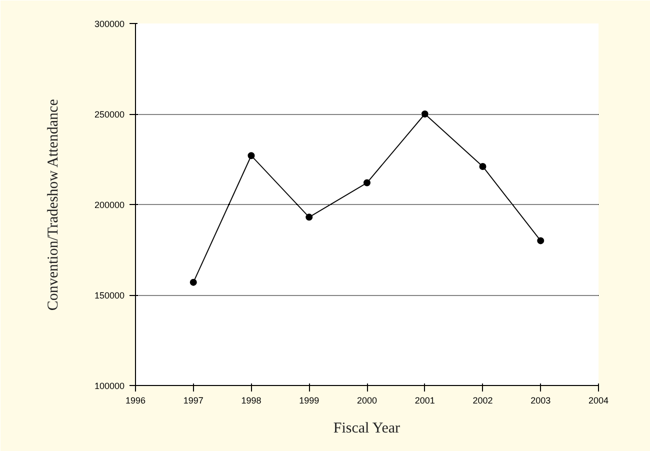 This screenshot has height=451, width=650. I want to click on y-tick-label: 300000, so click(109, 24).